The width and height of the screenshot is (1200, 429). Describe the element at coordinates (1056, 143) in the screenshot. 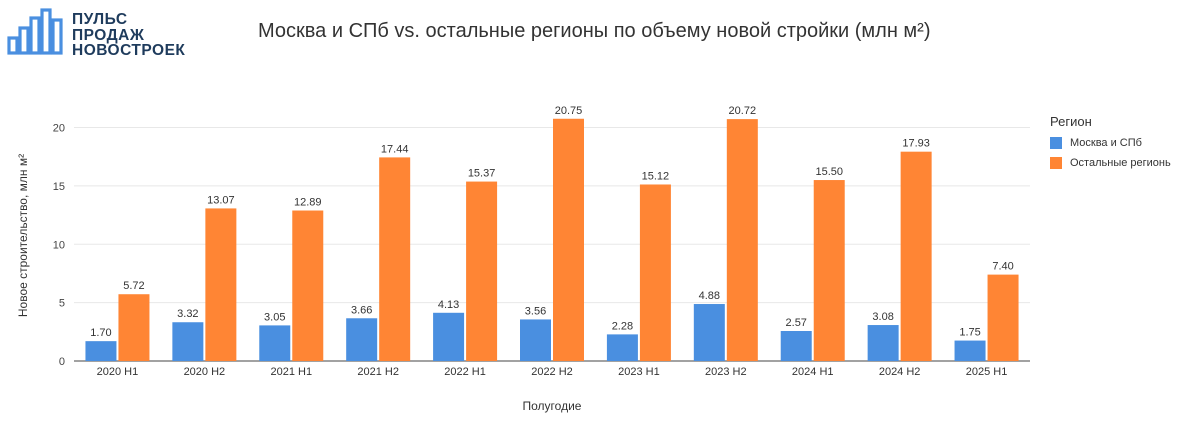

I see `legend-swatch-moscow-spb` at that location.